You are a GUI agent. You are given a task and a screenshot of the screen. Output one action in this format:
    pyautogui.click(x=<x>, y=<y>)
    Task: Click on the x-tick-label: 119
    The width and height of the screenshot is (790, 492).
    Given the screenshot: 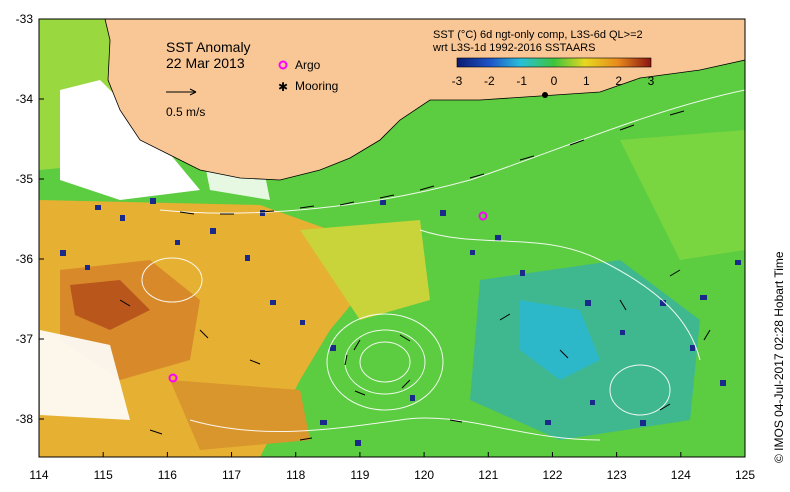 What is the action you would take?
    pyautogui.click(x=359, y=475)
    